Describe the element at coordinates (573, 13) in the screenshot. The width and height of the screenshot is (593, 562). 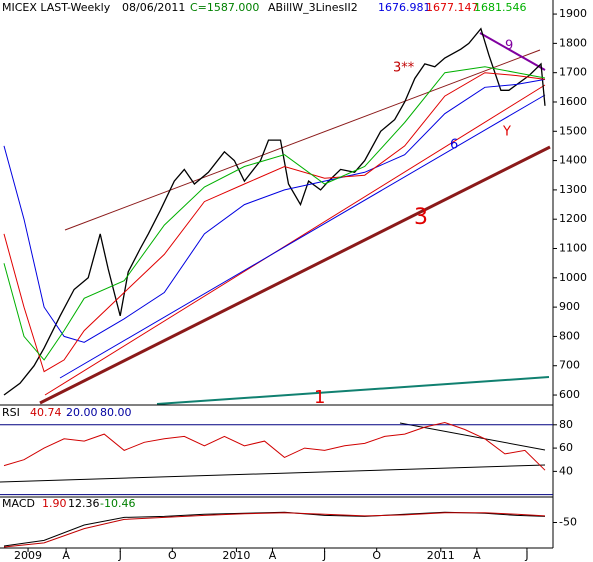
I see `y-tick-label: 1900` at that location.